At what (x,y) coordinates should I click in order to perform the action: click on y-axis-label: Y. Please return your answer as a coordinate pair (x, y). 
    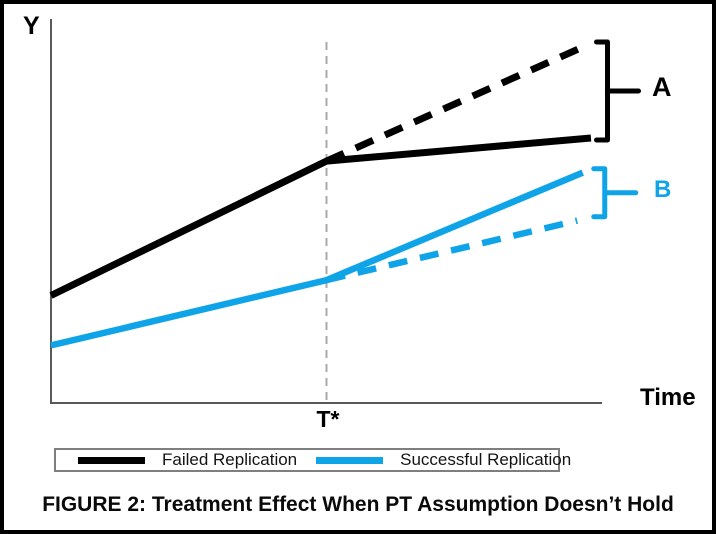
    Looking at the image, I should click on (31, 26).